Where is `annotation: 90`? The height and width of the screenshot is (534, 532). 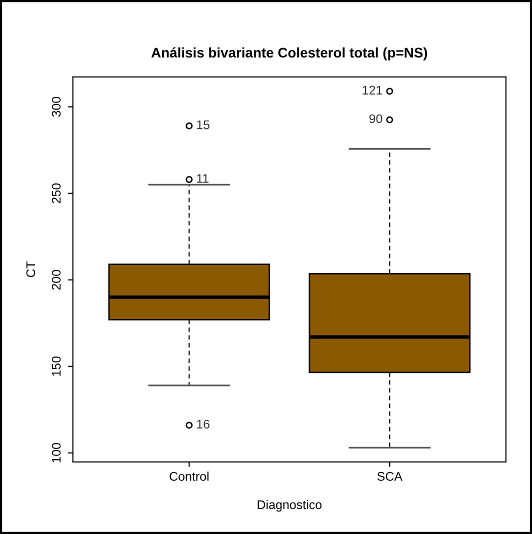
annotation: 90 is located at coordinates (375, 119).